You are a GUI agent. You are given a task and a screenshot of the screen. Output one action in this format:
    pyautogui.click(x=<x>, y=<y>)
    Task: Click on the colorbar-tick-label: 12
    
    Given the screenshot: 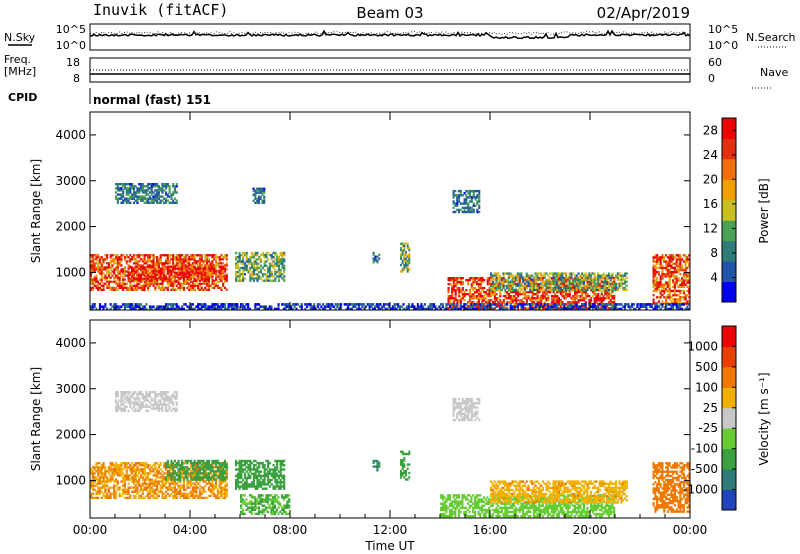 What is the action you would take?
    pyautogui.click(x=710, y=228)
    